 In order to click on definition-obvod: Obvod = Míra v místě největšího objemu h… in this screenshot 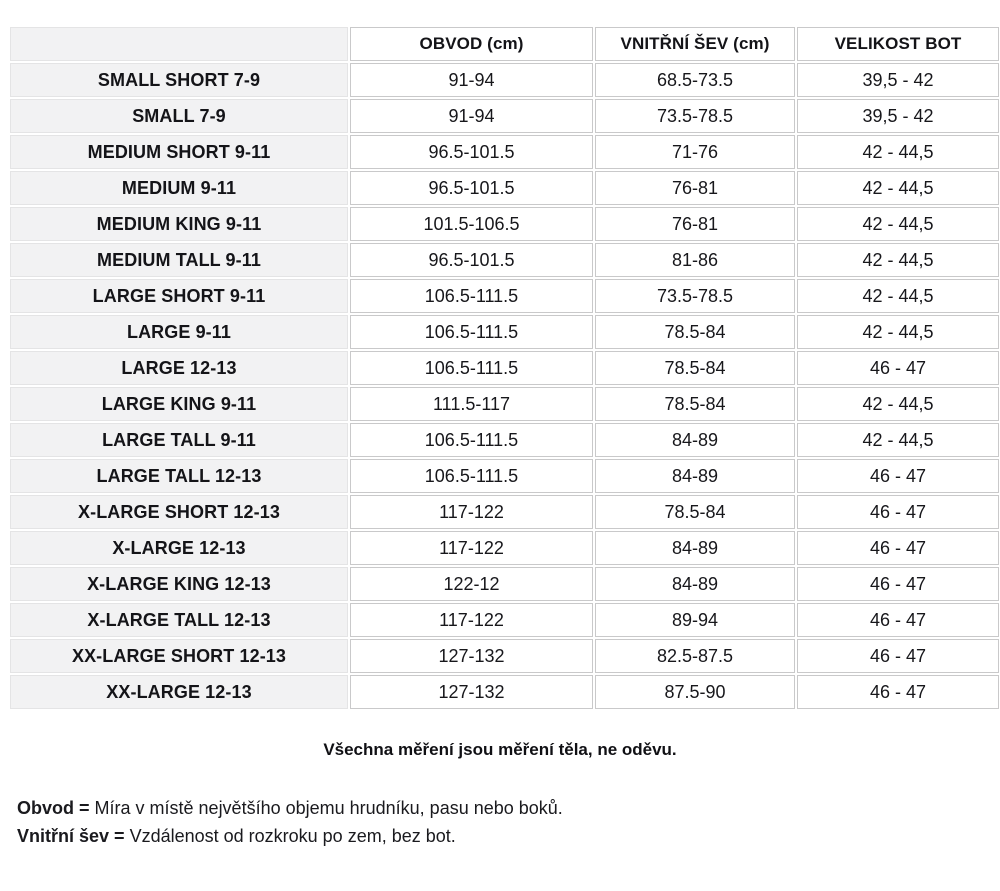, I will do `click(508, 808)`.